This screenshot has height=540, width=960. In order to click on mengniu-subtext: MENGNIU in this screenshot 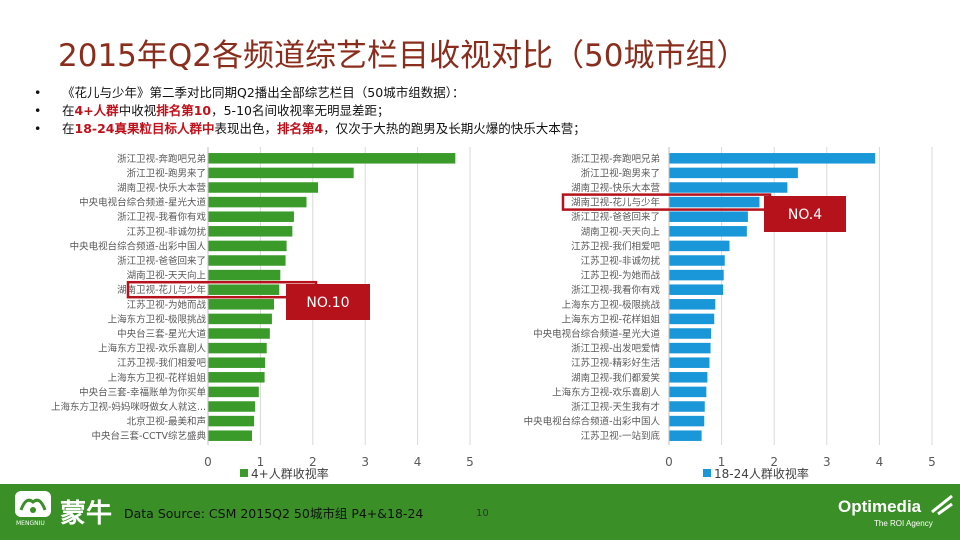, I will do `click(30, 523)`.